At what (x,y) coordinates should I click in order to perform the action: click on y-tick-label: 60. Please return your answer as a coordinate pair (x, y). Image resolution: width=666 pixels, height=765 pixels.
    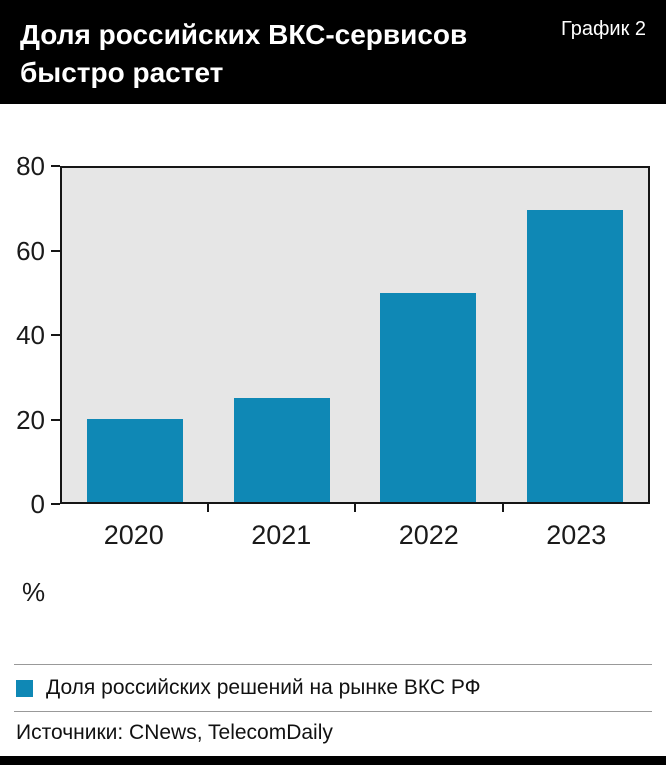
    Looking at the image, I should click on (30, 250).